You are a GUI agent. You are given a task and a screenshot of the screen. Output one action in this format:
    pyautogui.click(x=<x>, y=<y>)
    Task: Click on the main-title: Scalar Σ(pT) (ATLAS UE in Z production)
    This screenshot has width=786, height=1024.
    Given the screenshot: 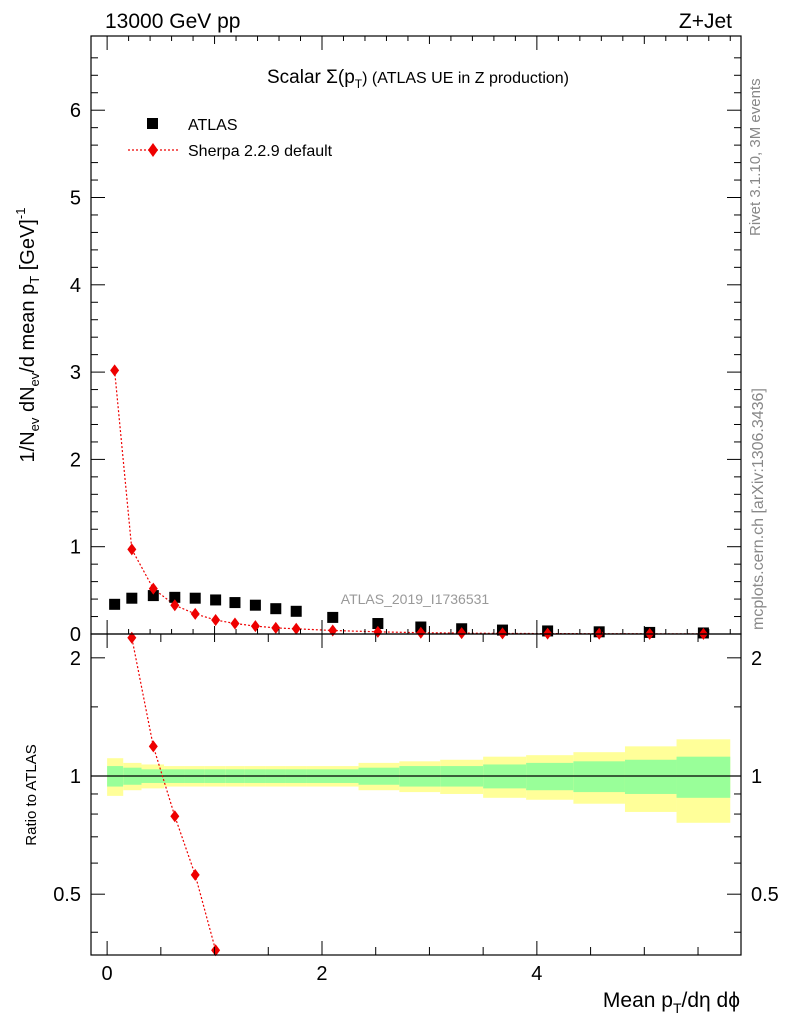 What is the action you would take?
    pyautogui.click(x=418, y=79)
    